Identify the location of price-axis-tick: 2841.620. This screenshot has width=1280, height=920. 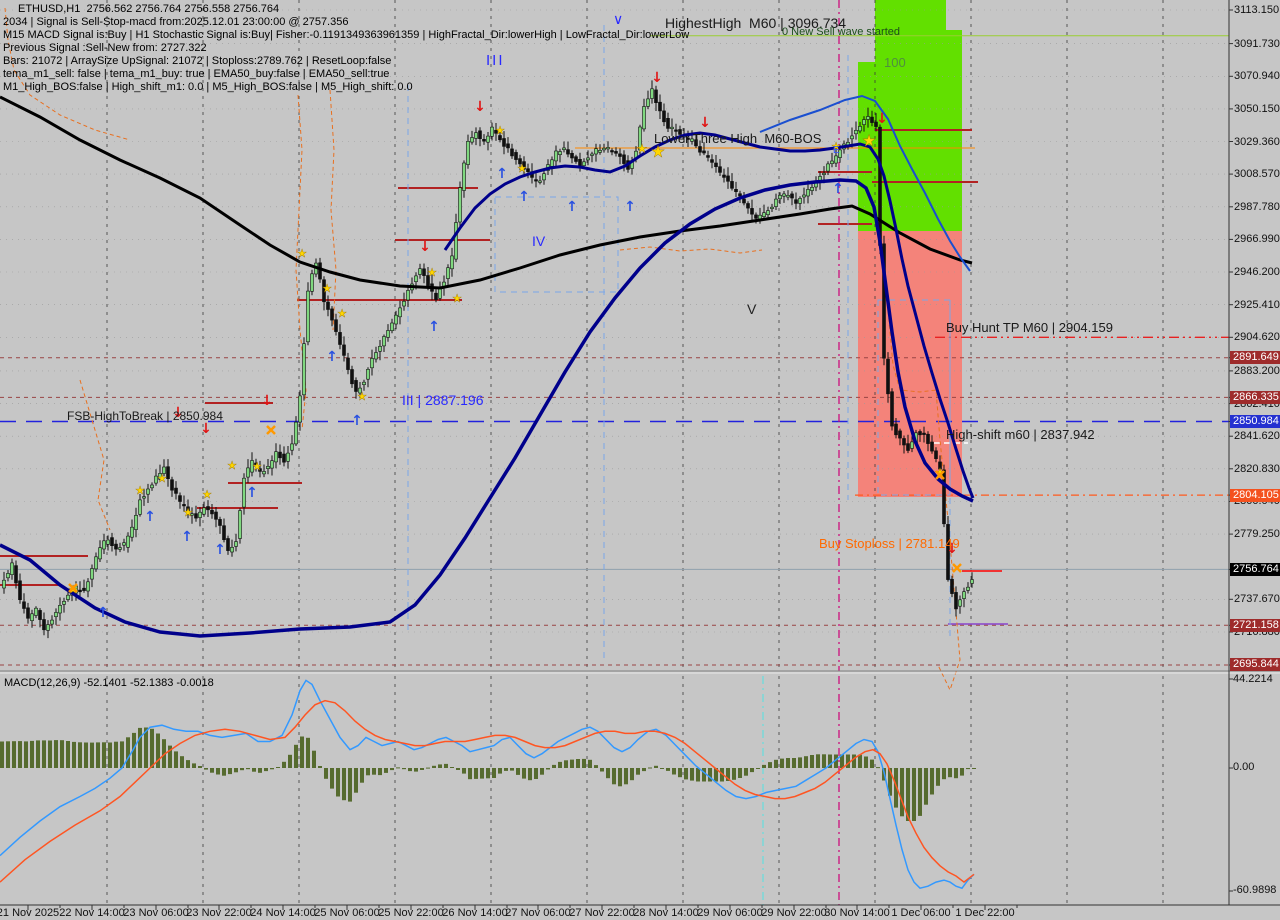
(1257, 436).